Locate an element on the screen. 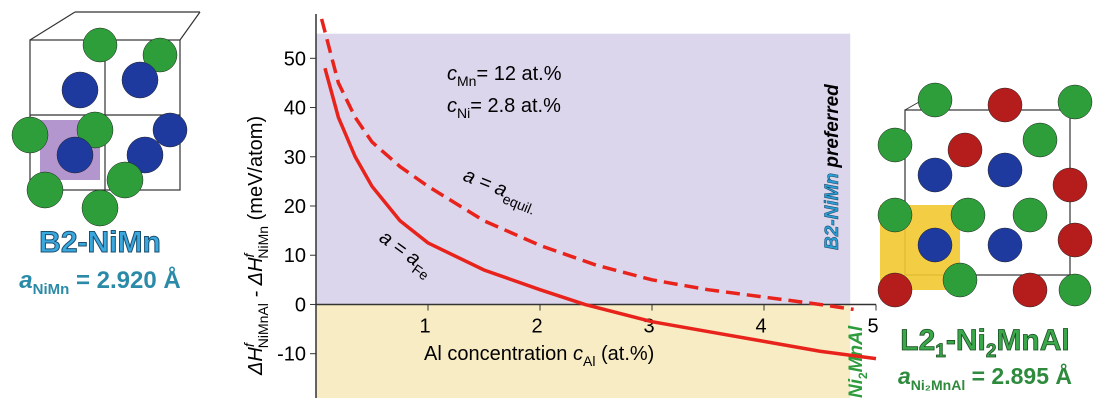 The image size is (1099, 398). lattice-param: aNi₂MnAl = 2.895 Å is located at coordinates (985, 377).